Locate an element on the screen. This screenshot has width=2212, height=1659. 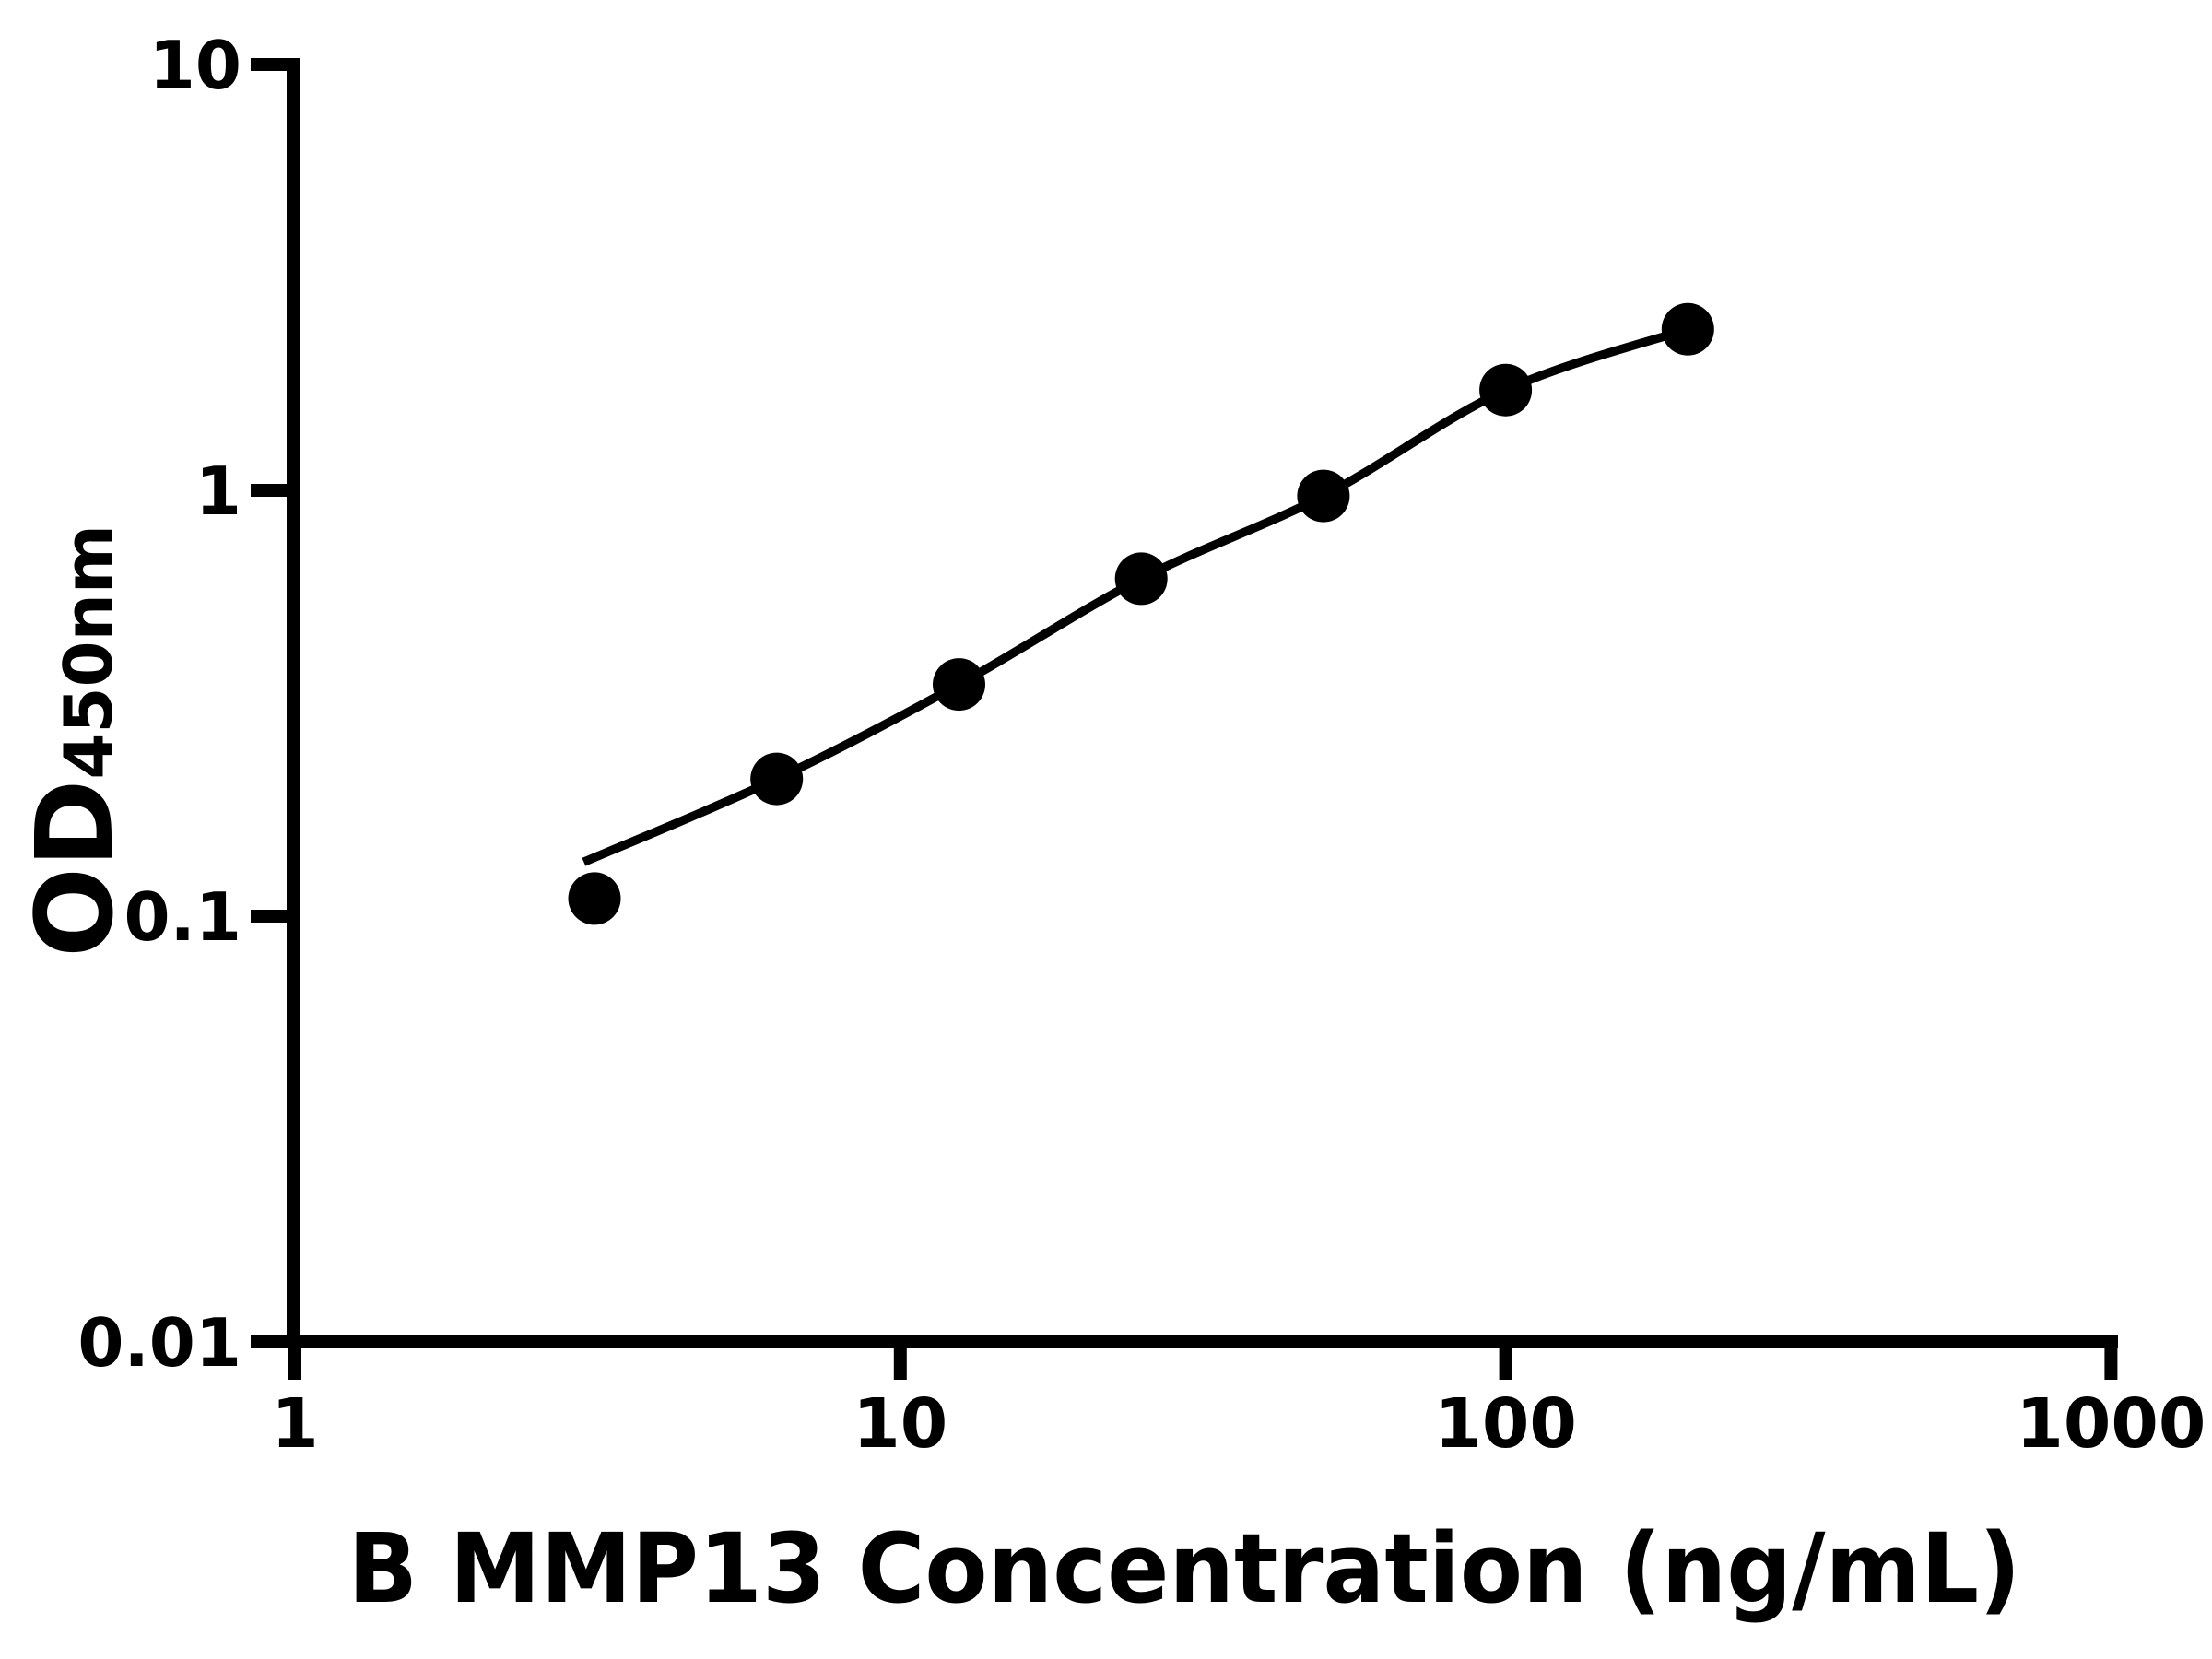
od-label: OD is located at coordinates (75, 869).